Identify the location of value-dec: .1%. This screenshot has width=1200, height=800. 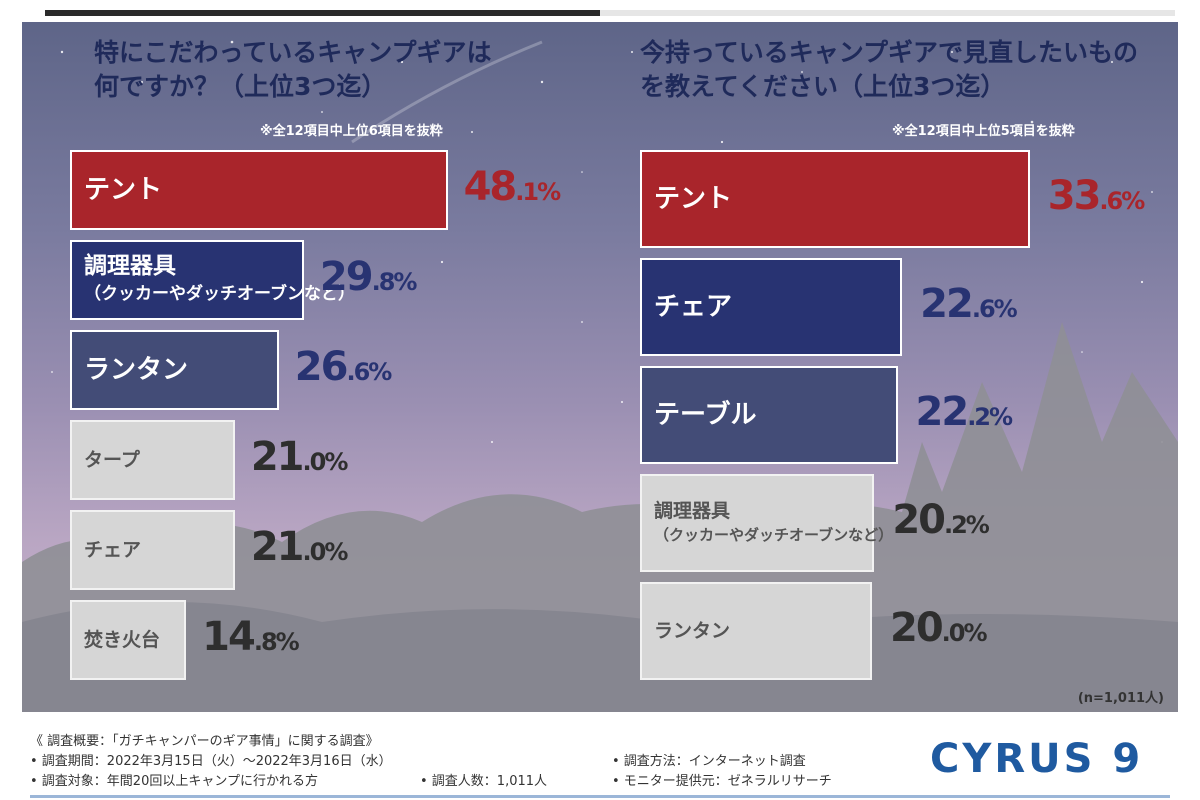
(538, 192).